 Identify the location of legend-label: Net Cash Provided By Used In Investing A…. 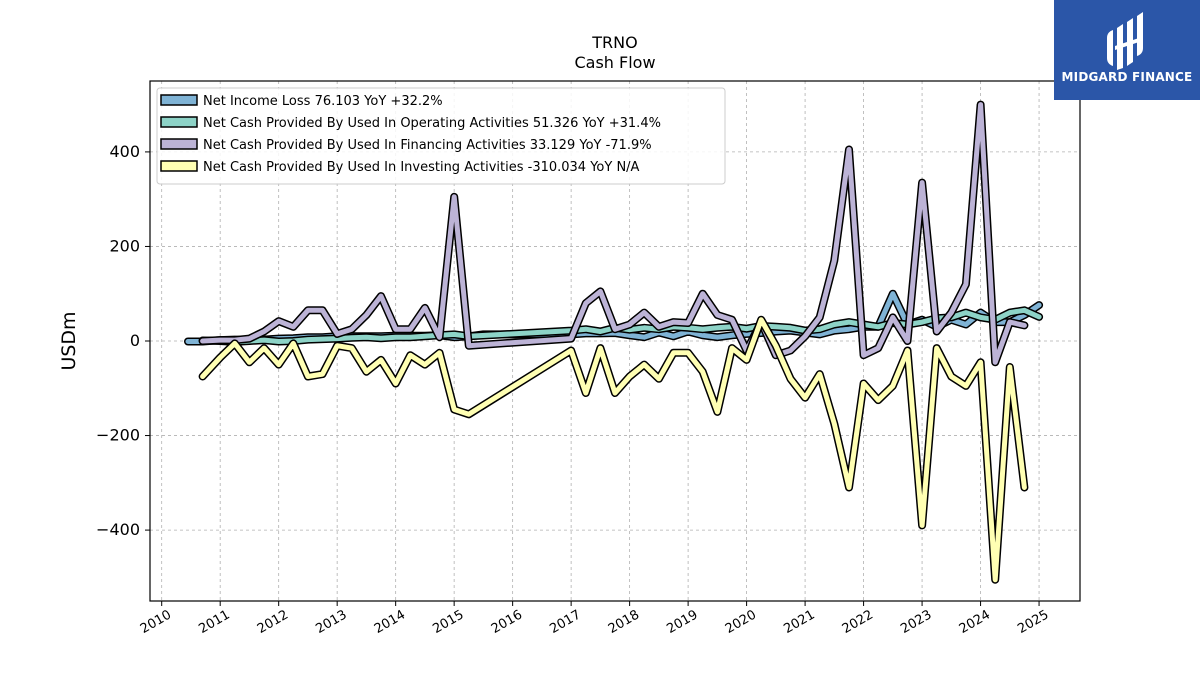
(421, 167).